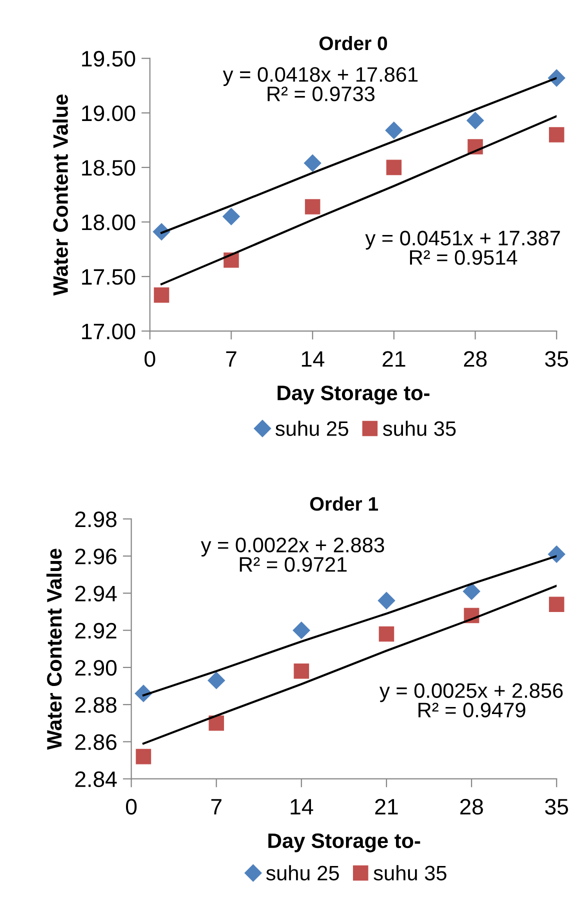 The height and width of the screenshot is (912, 581). What do you see at coordinates (109, 58) in the screenshot?
I see `y-tick-label: 19.50` at bounding box center [109, 58].